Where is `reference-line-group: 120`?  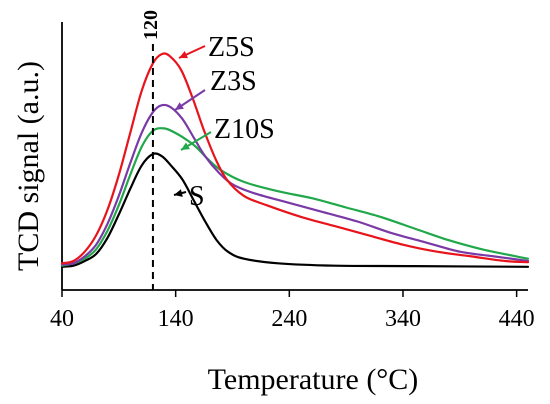
reference-line-group: 120 is located at coordinates (151, 150).